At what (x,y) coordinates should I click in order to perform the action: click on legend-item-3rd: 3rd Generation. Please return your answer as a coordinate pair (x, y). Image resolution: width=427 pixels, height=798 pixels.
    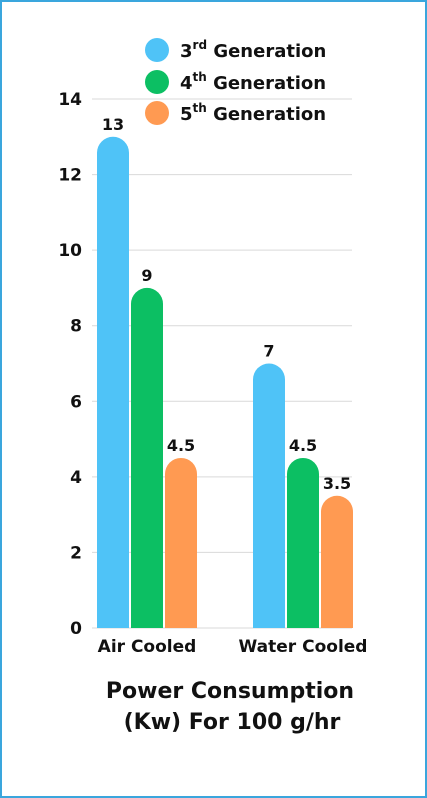
    Looking at the image, I should click on (235, 50).